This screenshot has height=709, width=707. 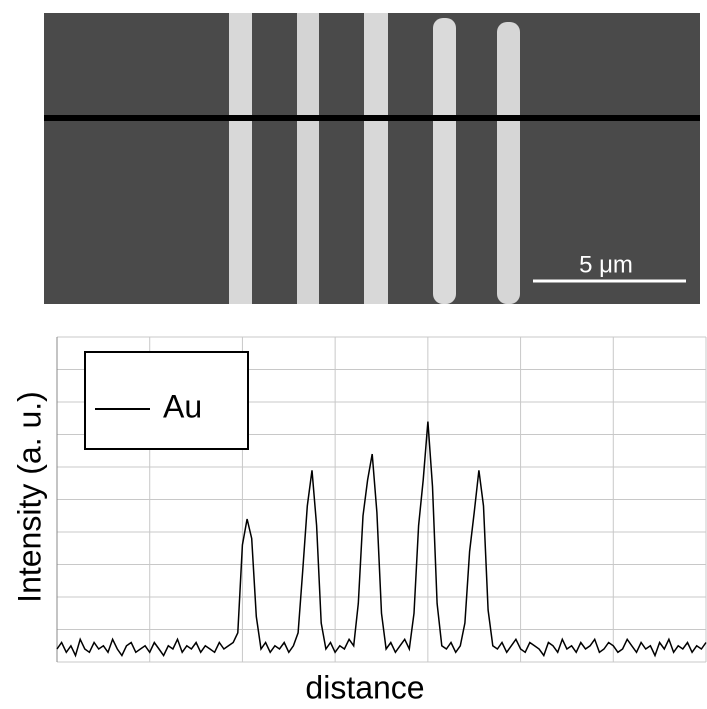 I want to click on scale-bar-label: 5 μm, so click(x=606, y=264).